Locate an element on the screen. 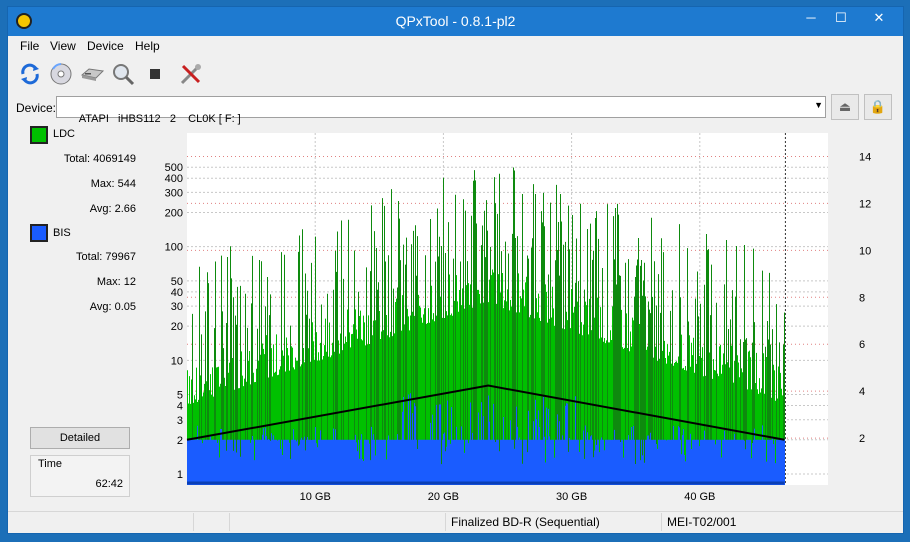 Image resolution: width=910 pixels, height=542 pixels. menu-help: Help is located at coordinates (147, 46).